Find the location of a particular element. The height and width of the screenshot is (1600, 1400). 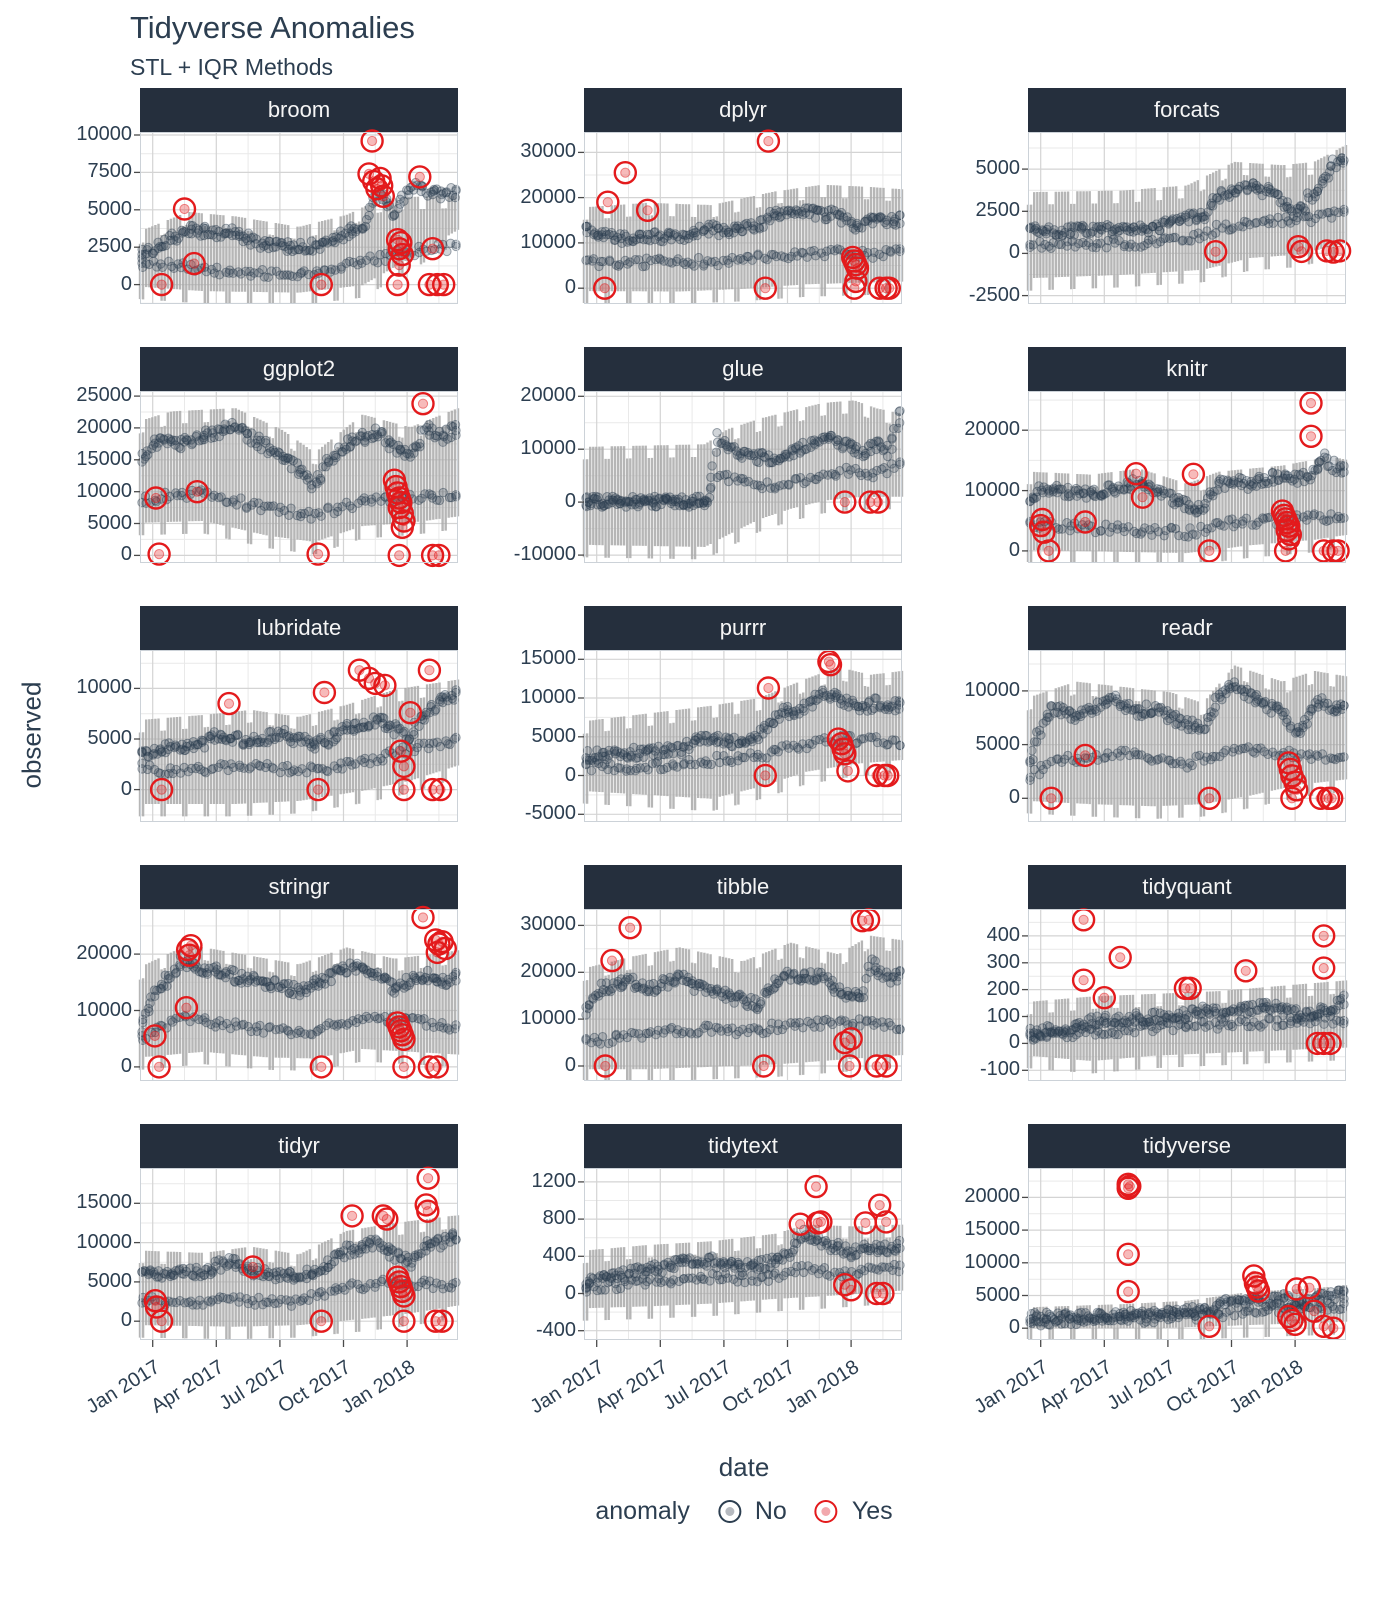

plot-title: Tidyverse Anomalies is located at coordinates (272, 27).